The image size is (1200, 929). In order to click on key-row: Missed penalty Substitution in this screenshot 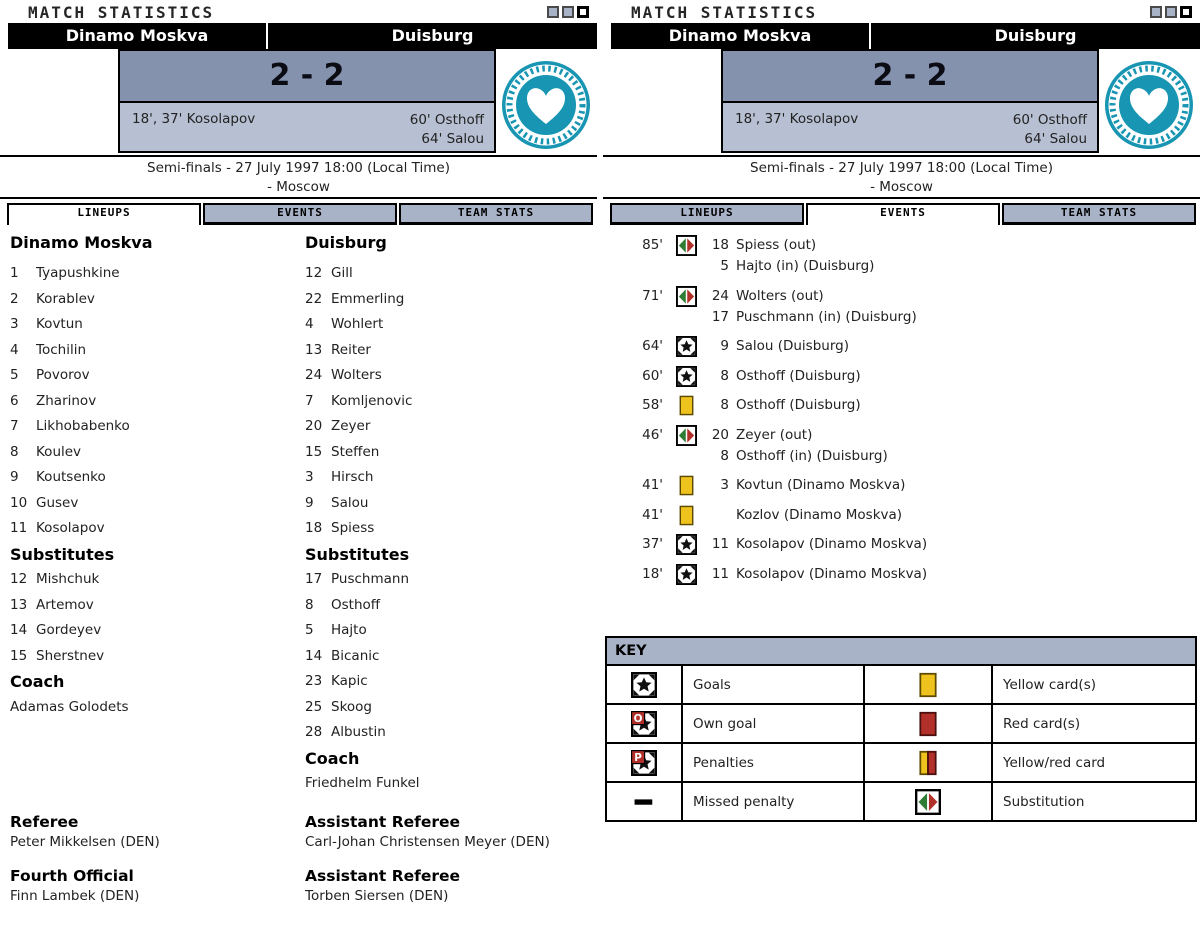, I will do `click(901, 801)`.